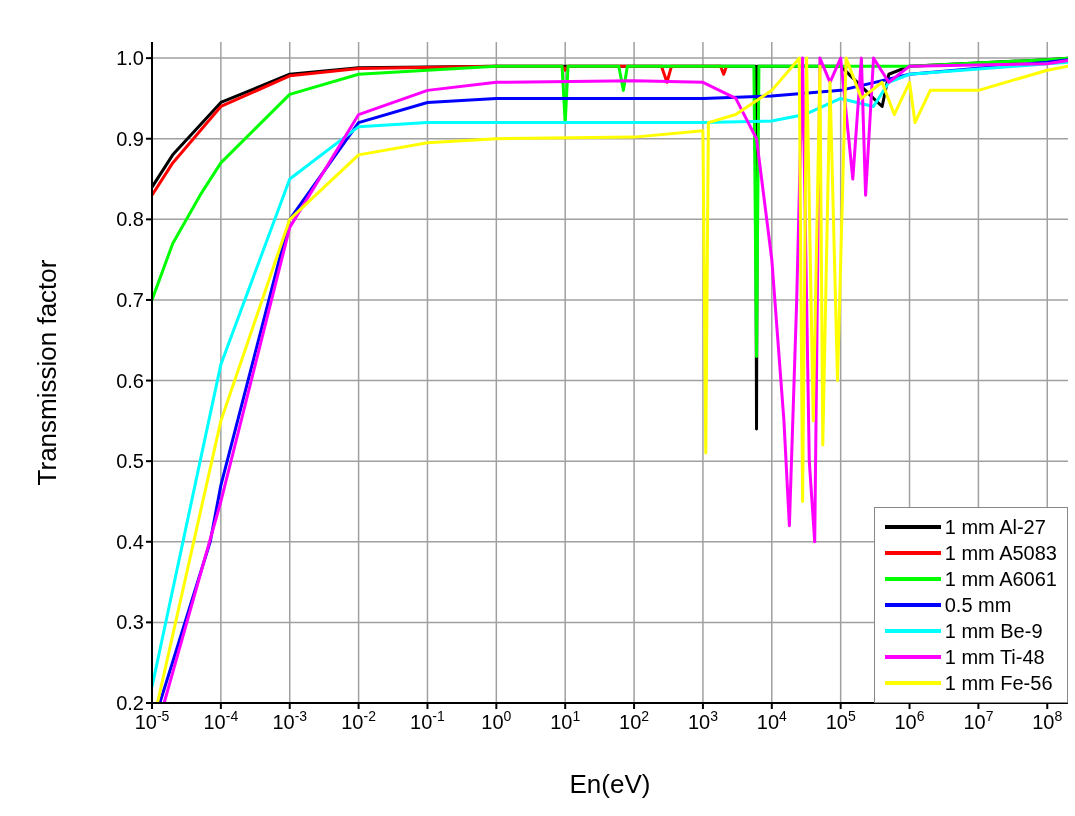 The image size is (1075, 816). I want to click on y-tick-label: 0.8, so click(130, 219).